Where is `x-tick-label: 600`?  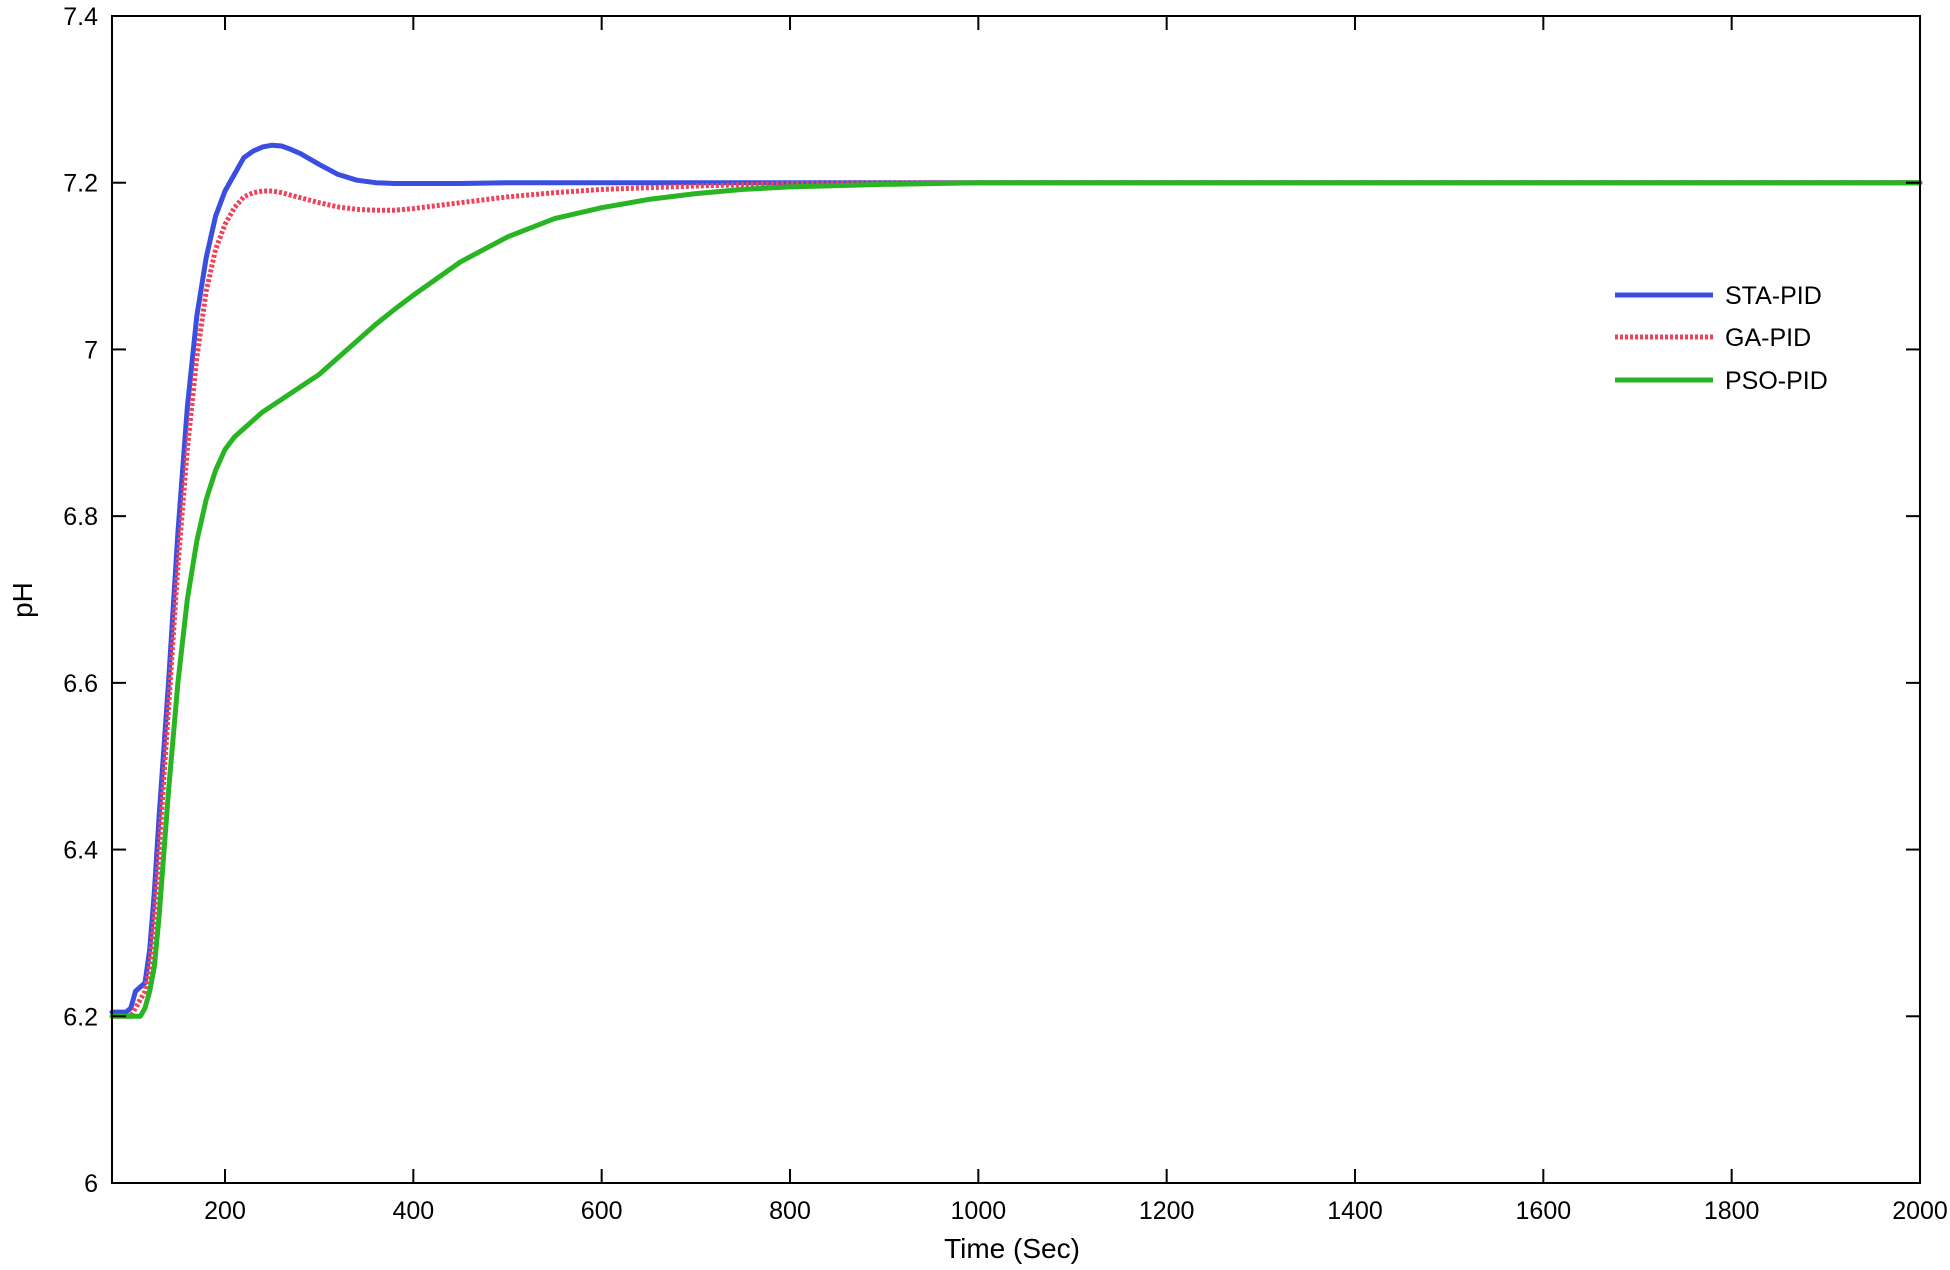 x-tick-label: 600 is located at coordinates (602, 1211).